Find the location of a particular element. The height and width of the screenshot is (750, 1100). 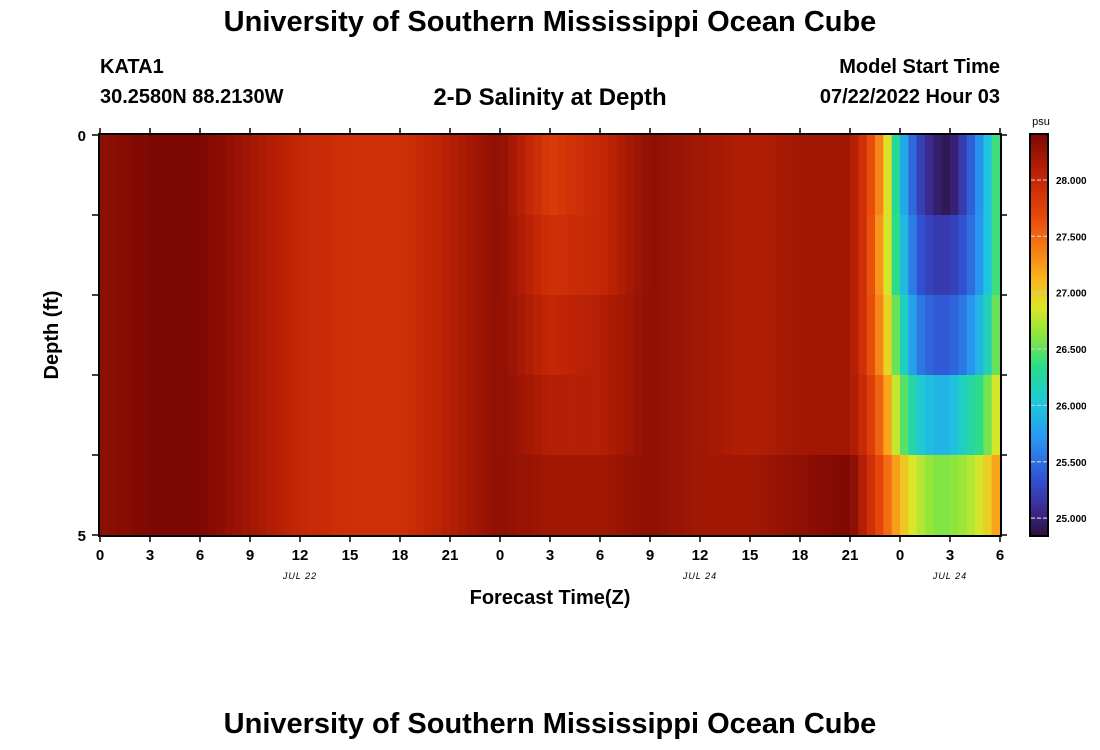

x-tick-label: 21 is located at coordinates (850, 555).